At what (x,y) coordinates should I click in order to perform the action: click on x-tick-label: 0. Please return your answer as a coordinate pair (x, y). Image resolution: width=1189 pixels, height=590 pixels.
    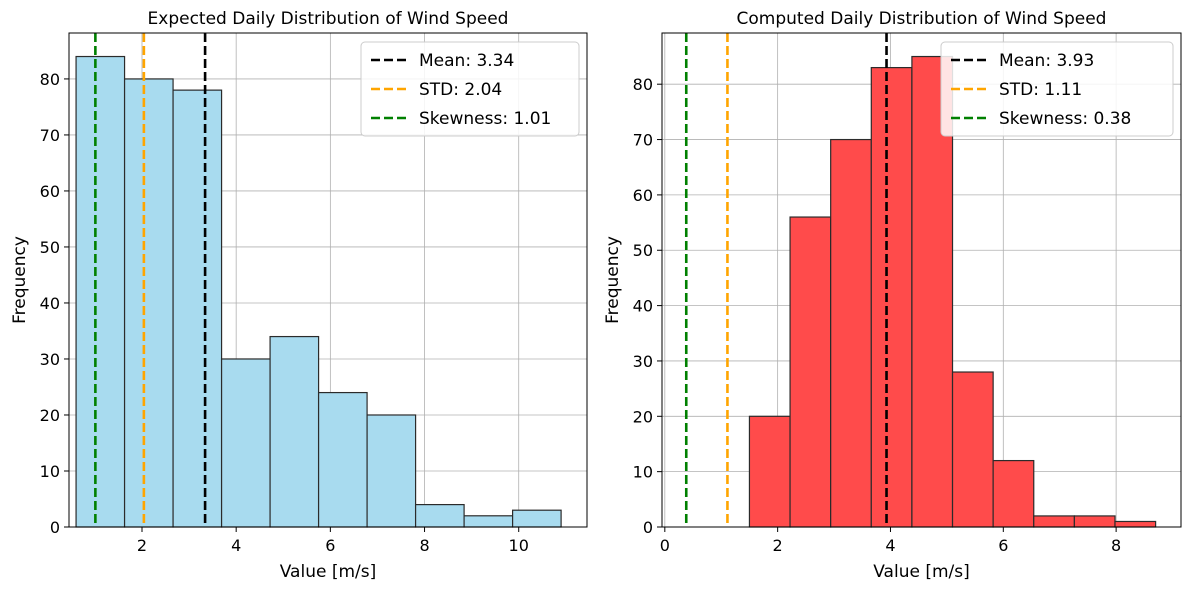
    Looking at the image, I should click on (665, 545).